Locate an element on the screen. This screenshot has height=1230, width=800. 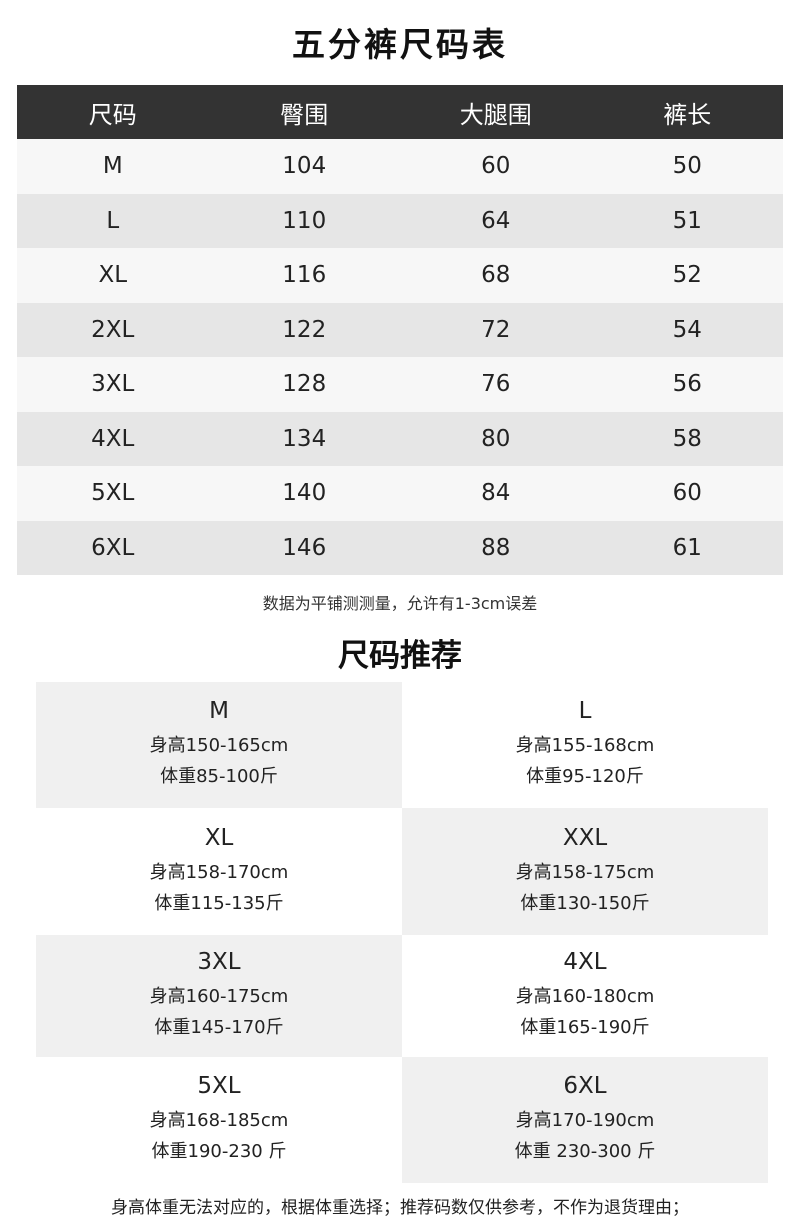
recommend-height: 身高168-185cm is located at coordinates (219, 1120).